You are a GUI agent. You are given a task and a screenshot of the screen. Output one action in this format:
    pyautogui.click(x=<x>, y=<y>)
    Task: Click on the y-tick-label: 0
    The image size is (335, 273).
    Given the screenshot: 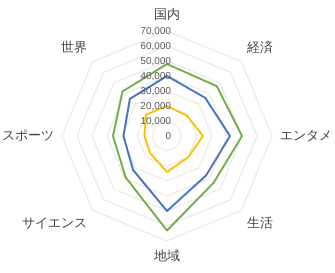 What is the action you would take?
    pyautogui.click(x=168, y=136)
    